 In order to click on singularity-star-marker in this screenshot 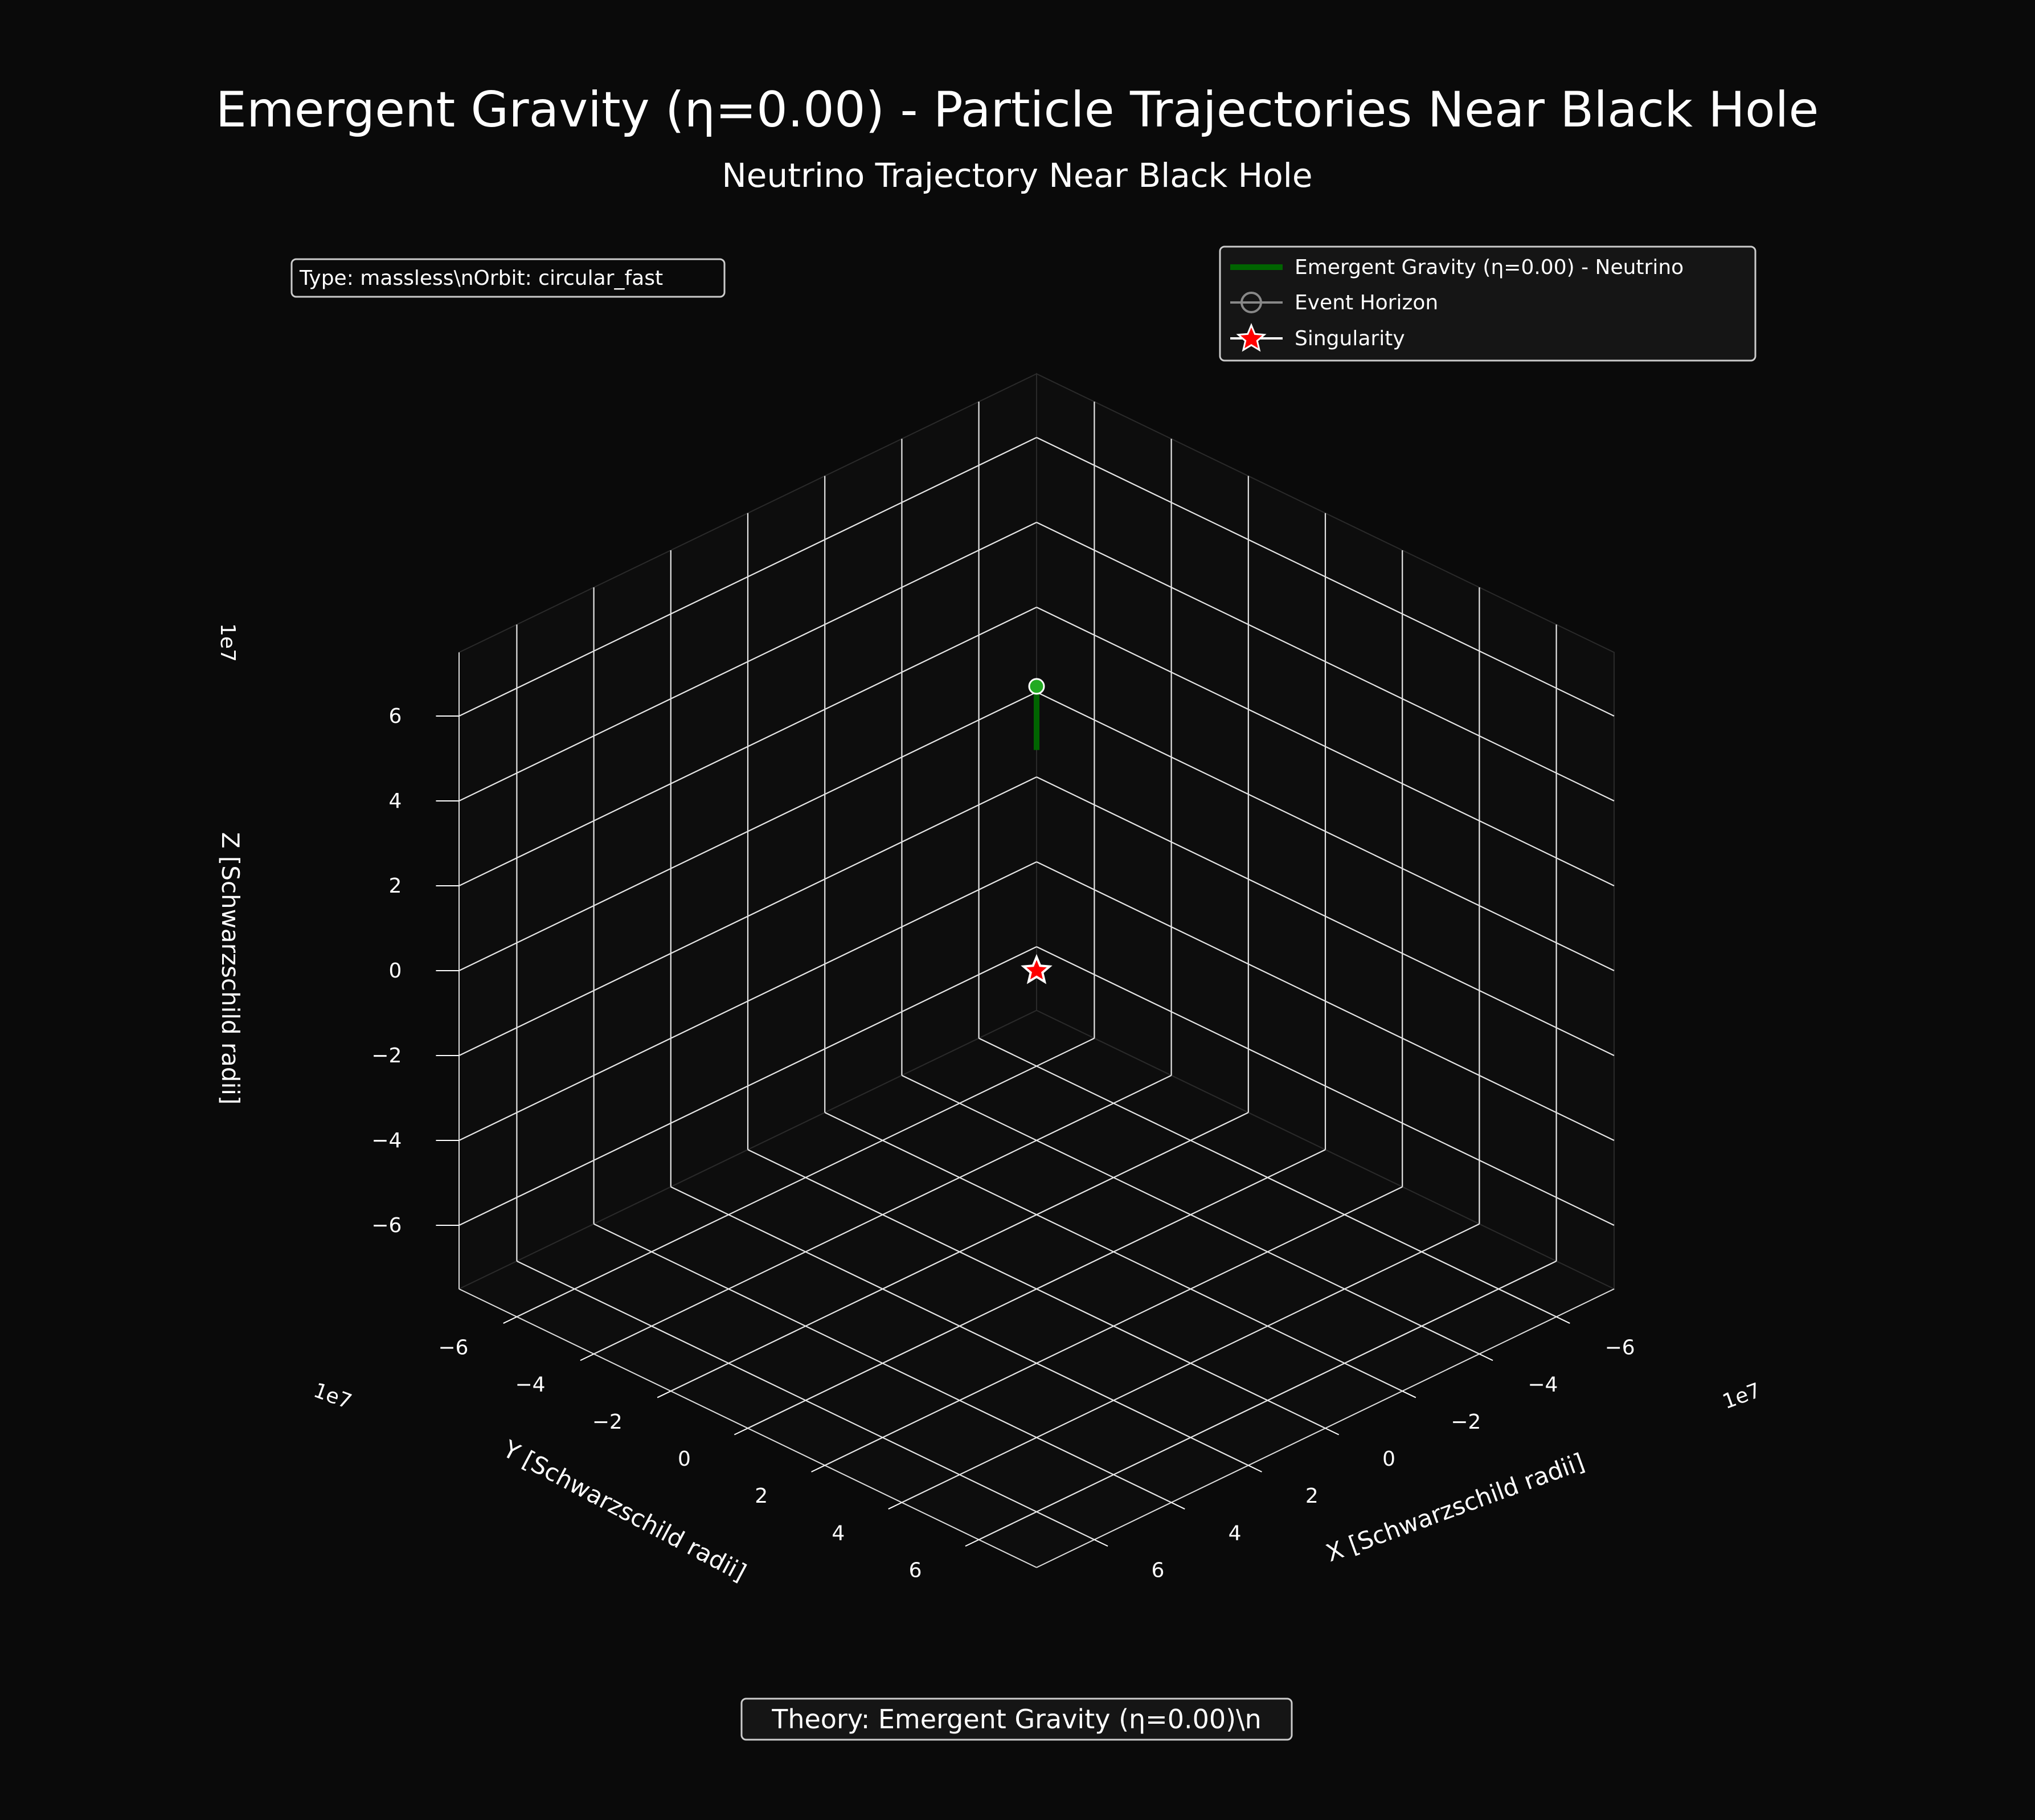, I will do `click(1037, 969)`.